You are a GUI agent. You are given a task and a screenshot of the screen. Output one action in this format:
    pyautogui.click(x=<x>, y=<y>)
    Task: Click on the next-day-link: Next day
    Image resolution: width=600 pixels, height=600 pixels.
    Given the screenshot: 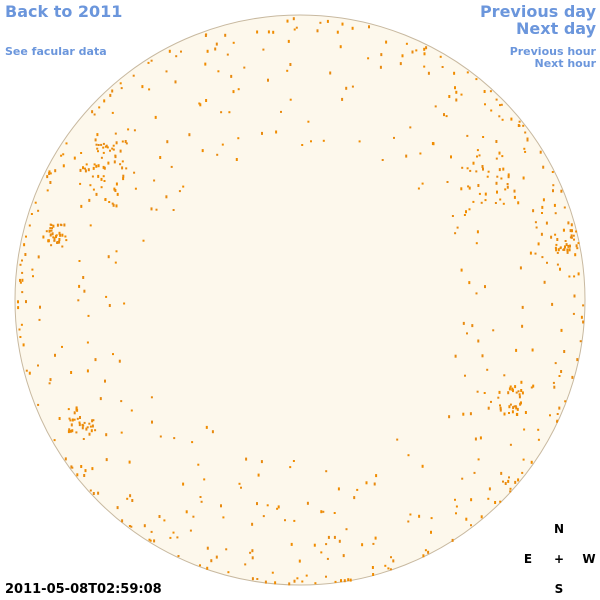 What is the action you would take?
    pyautogui.click(x=556, y=28)
    